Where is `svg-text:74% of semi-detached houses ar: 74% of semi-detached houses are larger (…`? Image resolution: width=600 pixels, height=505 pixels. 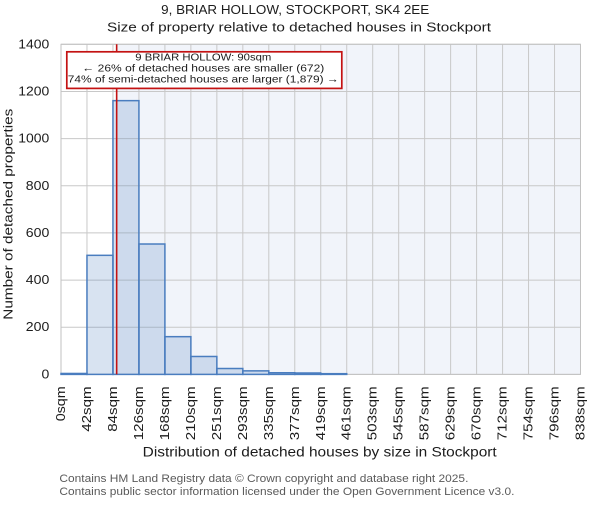 svg-text:74% of semi-detached houses ar: 74% of semi-detached houses are larger (… is located at coordinates (203, 80).